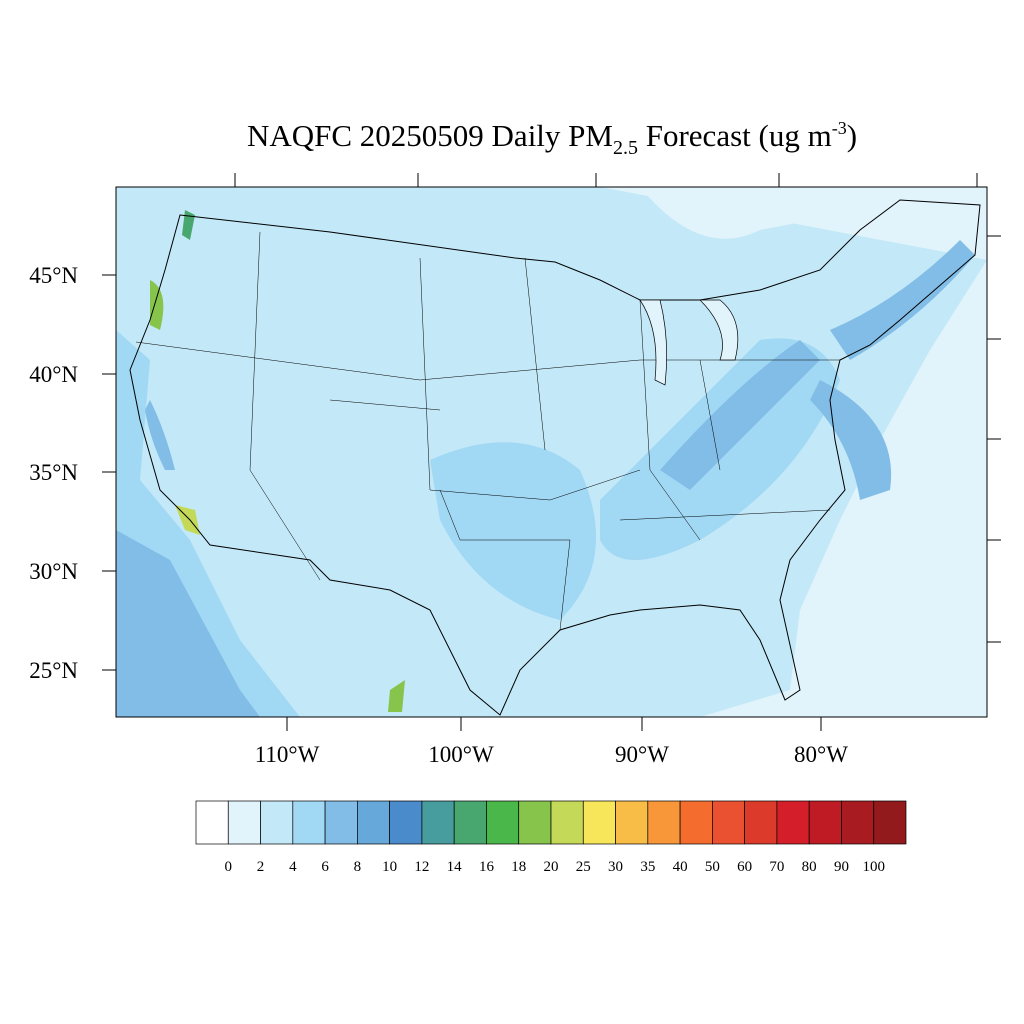  I want to click on pacific-dark, so click(188, 623).